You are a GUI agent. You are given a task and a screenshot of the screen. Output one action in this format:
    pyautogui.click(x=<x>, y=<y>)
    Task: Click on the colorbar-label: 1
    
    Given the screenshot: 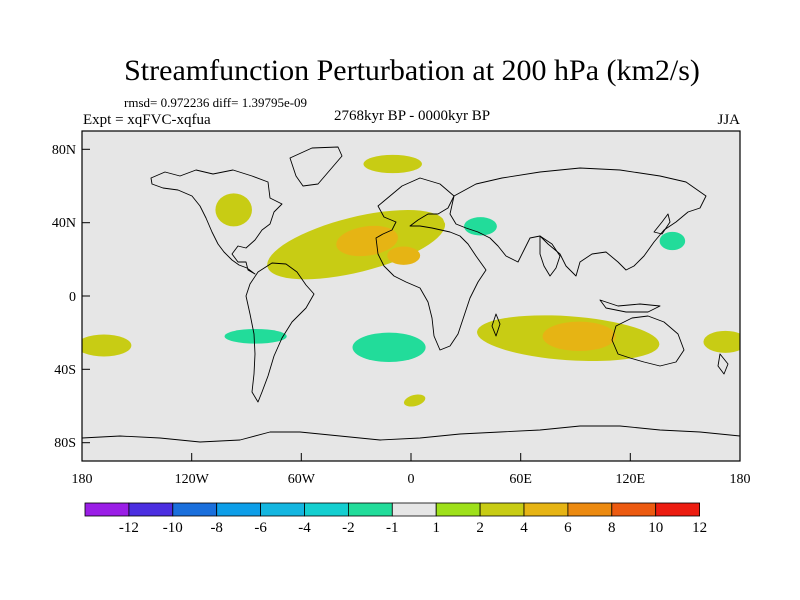 What is the action you would take?
    pyautogui.click(x=436, y=528)
    